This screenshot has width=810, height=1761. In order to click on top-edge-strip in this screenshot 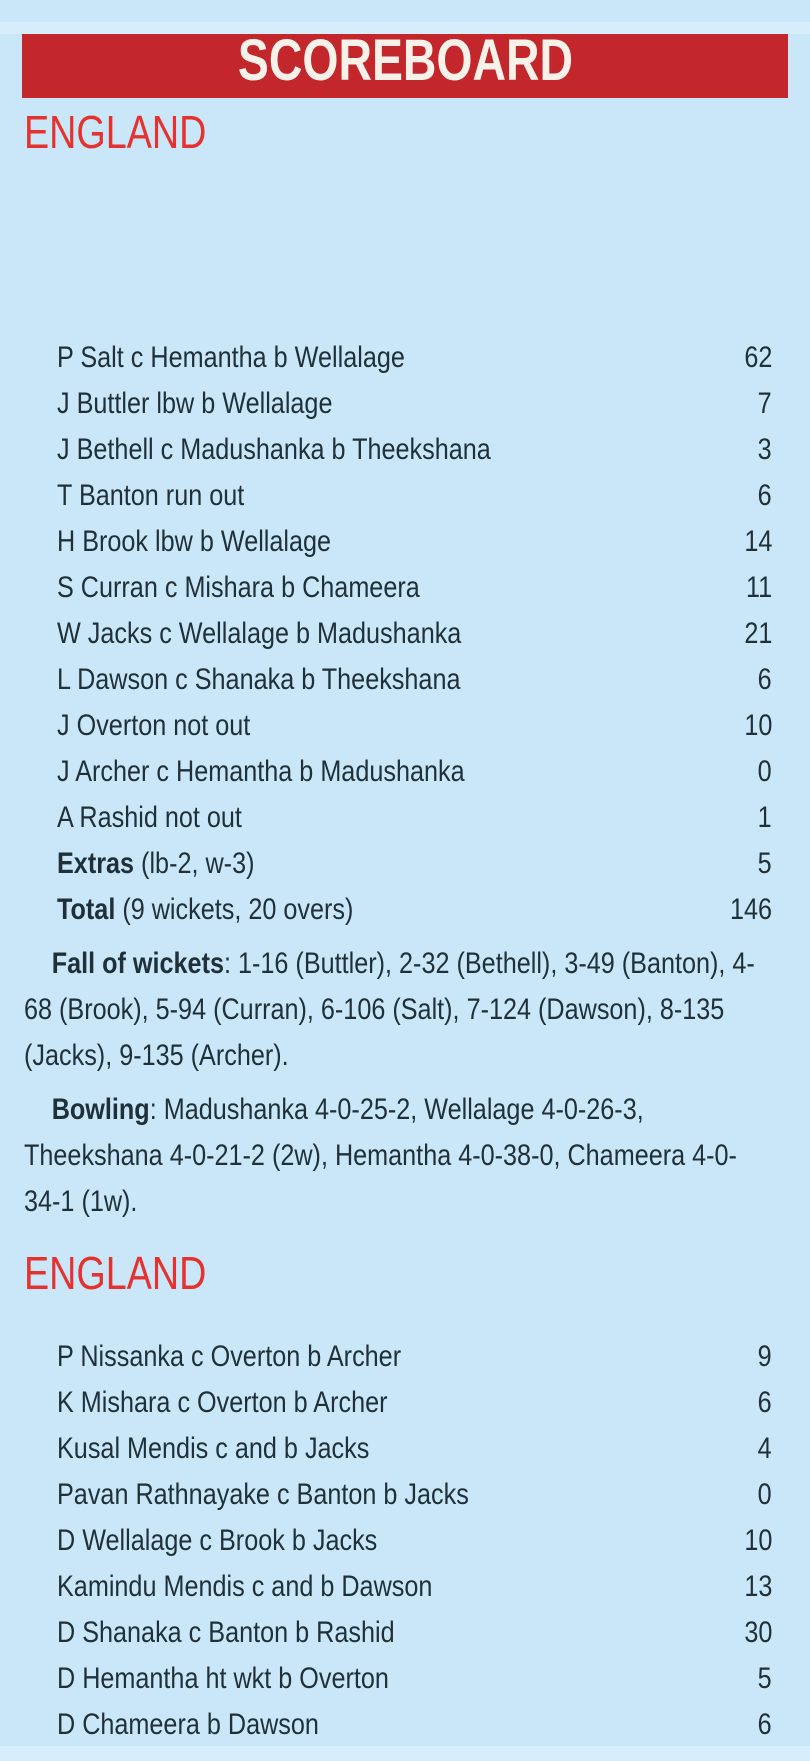, I will do `click(405, 28)`.